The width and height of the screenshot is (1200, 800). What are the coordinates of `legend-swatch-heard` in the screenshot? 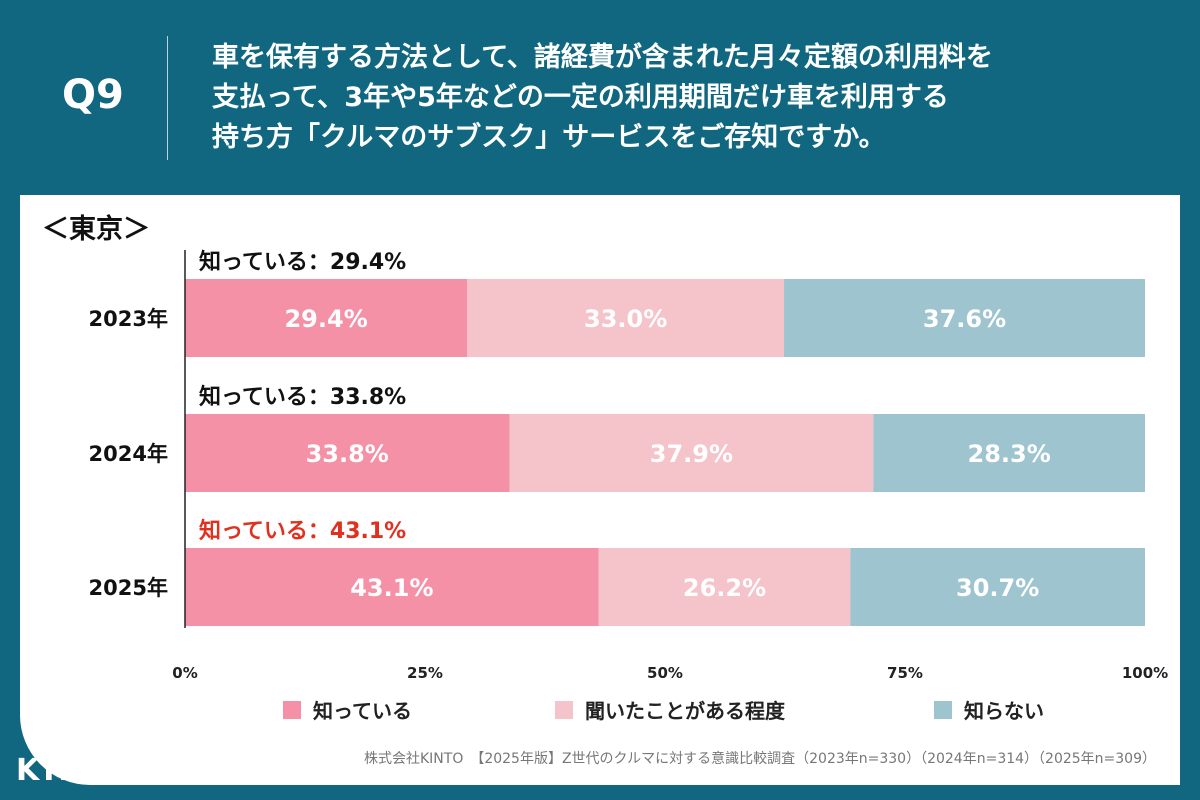 It's located at (564, 709).